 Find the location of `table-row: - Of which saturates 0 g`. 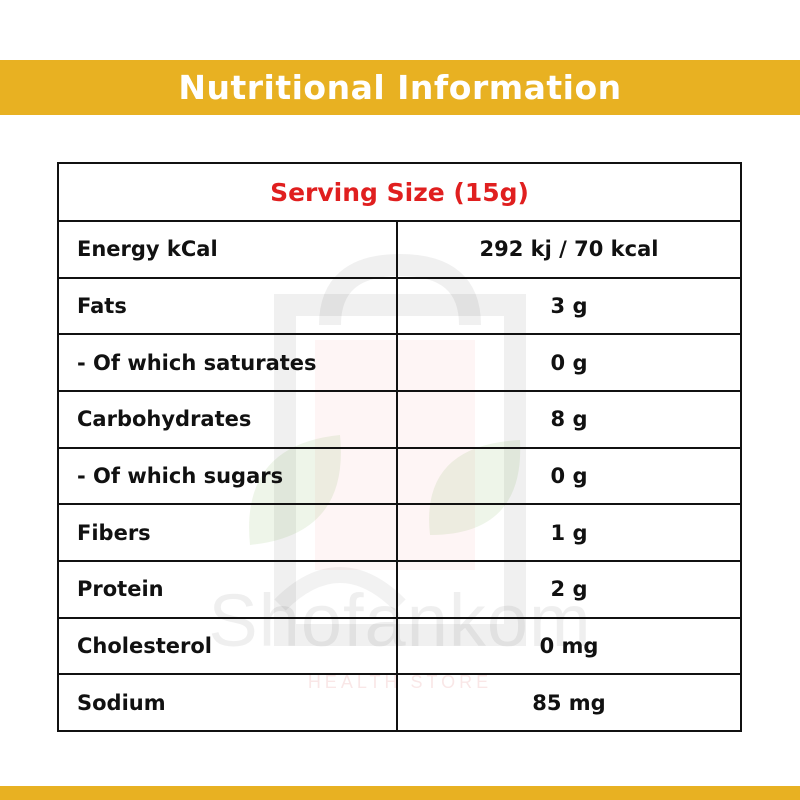

table-row: - Of which saturates 0 g is located at coordinates (399, 362).